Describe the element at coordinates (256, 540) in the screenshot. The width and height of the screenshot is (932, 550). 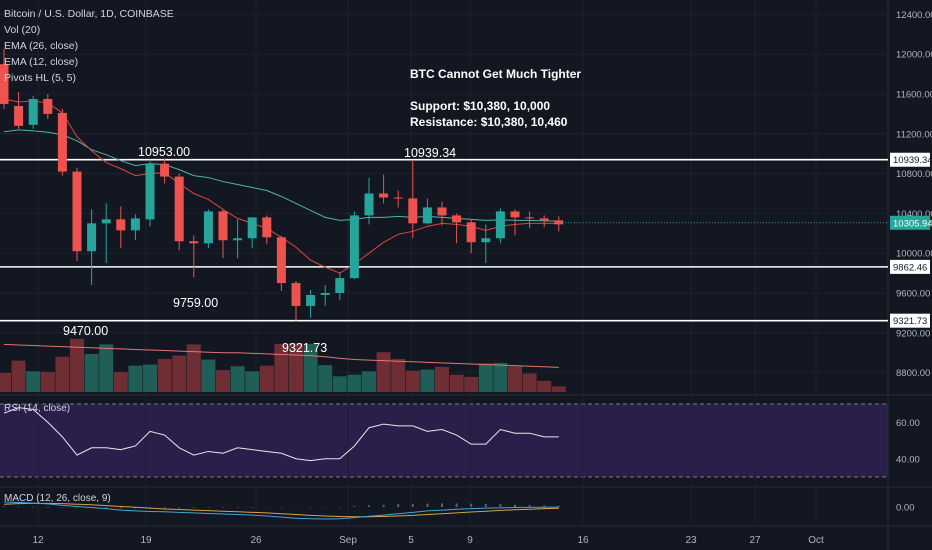
I see `time-tick-label: 26` at that location.